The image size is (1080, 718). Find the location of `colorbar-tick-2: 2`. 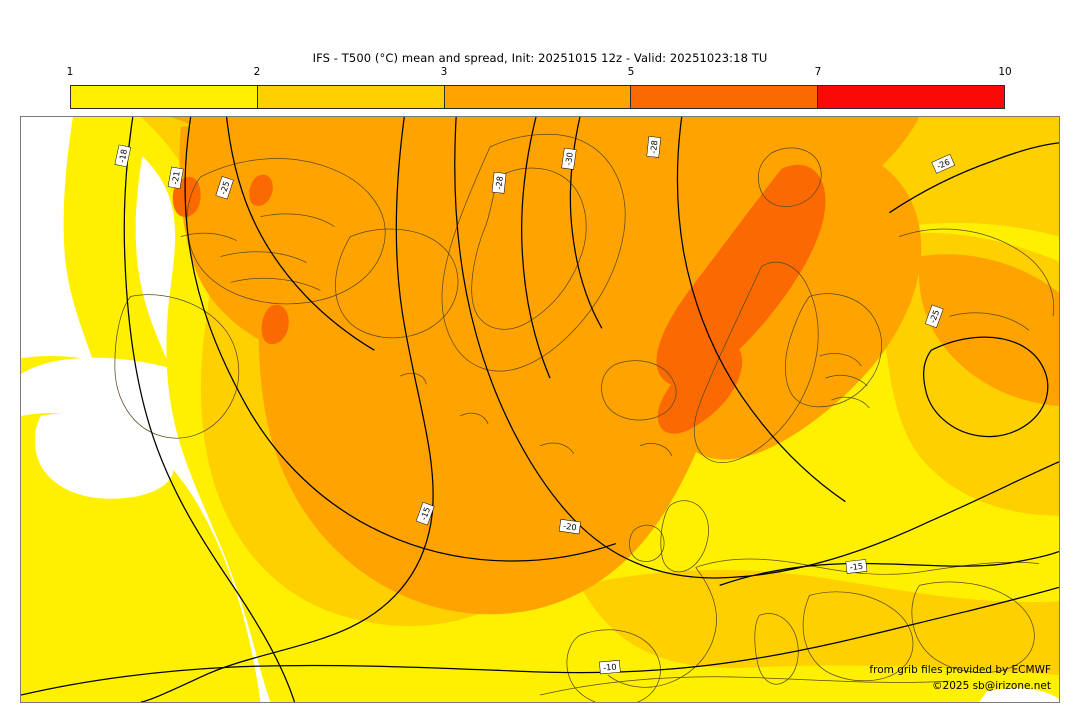

colorbar-tick-2: 2 is located at coordinates (257, 72).